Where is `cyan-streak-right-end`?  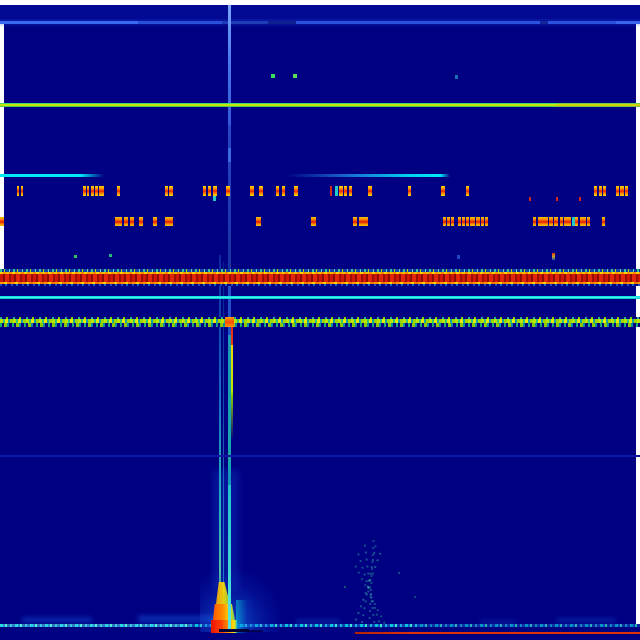
cyan-streak-right-end is located at coordinates (445, 175).